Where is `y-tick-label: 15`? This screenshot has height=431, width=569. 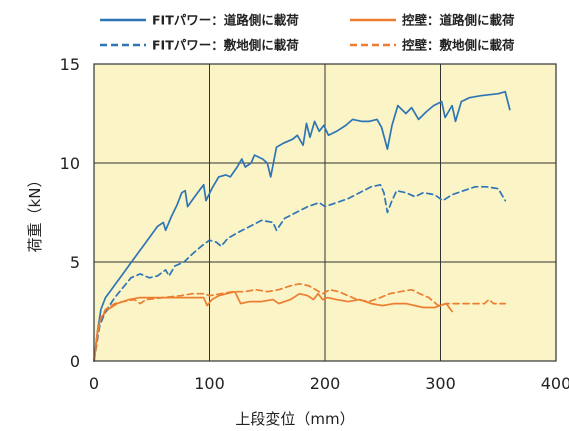 y-tick-label: 15 is located at coordinates (70, 64).